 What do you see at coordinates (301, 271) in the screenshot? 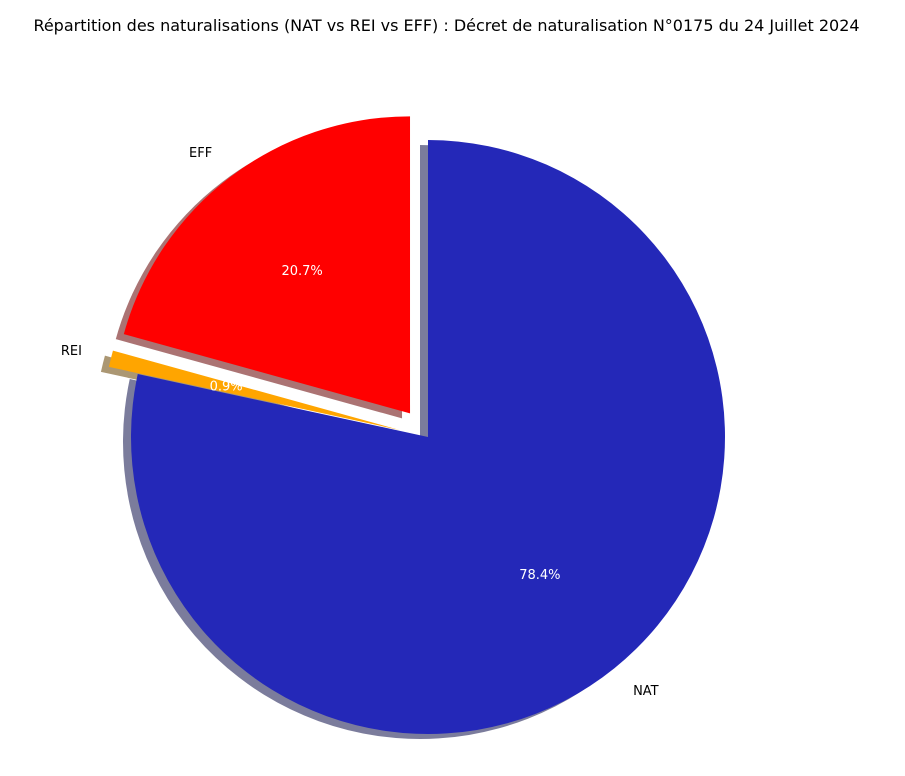
I see `slice-percent-eff: 20.7%` at bounding box center [301, 271].